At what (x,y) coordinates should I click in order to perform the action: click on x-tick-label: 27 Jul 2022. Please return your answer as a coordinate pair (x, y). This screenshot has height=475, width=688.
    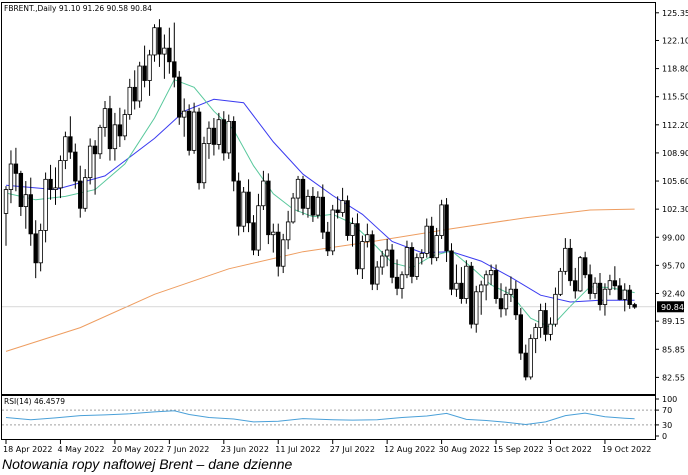
    Looking at the image, I should click on (352, 449).